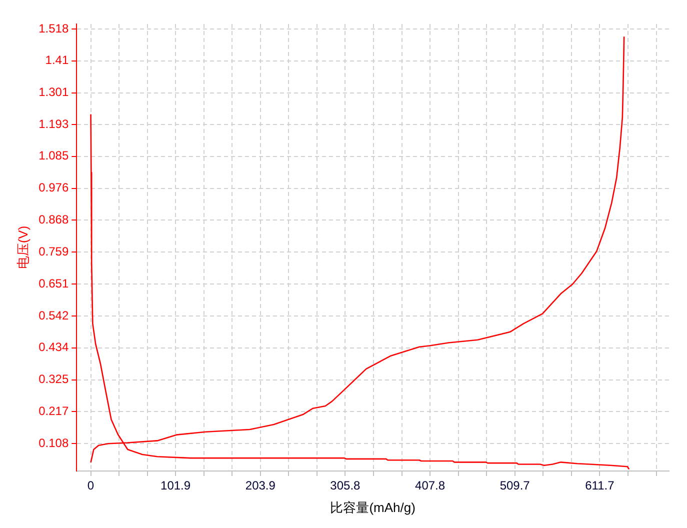 The height and width of the screenshot is (528, 687). Describe the element at coordinates (53, 315) in the screenshot. I see `y-tick-label: 0.542` at that location.